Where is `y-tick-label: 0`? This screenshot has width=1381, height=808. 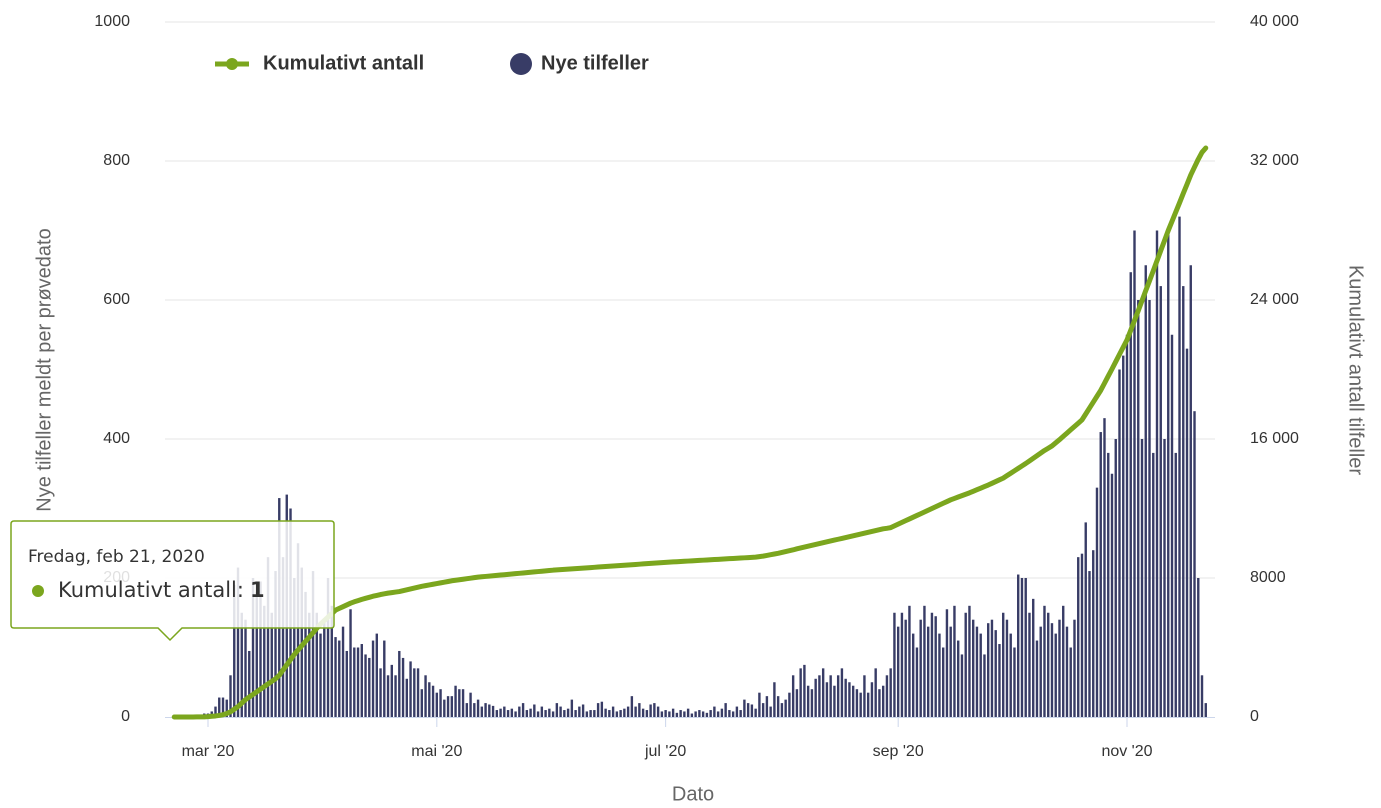 y-tick-label: 0 is located at coordinates (125, 716).